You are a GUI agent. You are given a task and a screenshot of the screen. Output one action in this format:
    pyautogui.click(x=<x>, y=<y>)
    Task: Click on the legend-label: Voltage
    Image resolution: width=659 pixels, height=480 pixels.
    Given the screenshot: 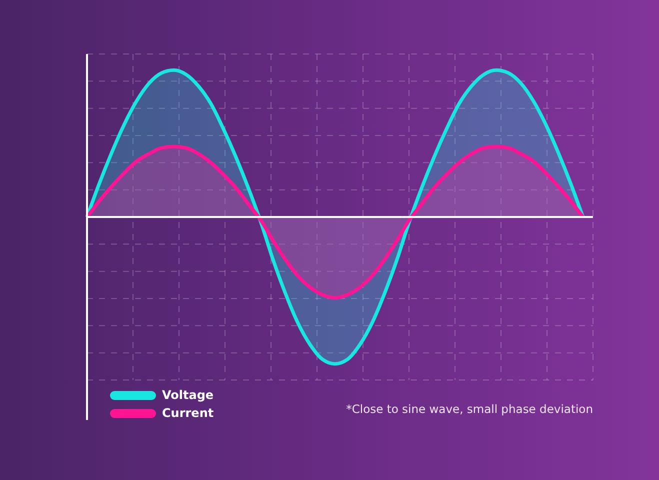 What is the action you would take?
    pyautogui.click(x=188, y=395)
    